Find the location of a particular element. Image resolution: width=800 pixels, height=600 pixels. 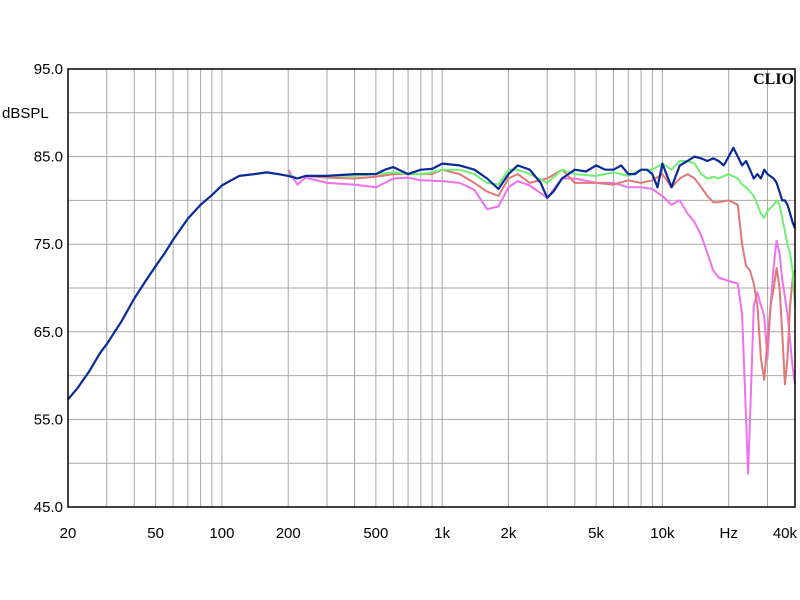

x-tick-label: Hz is located at coordinates (729, 533).